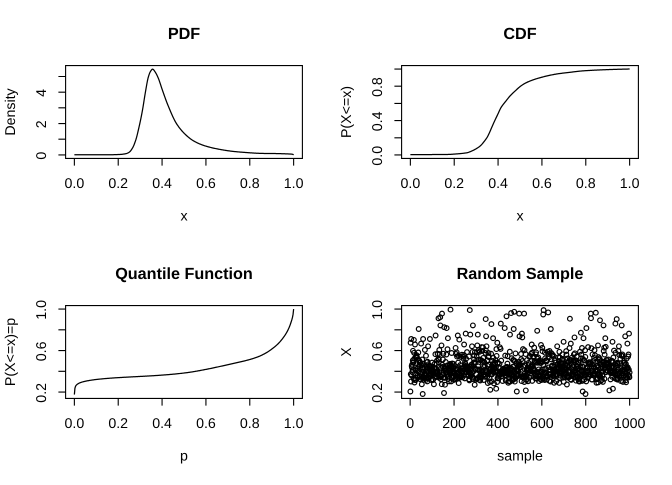 The image size is (672, 485). What do you see at coordinates (42, 93) in the screenshot?
I see `svg-text: 4` at bounding box center [42, 93].